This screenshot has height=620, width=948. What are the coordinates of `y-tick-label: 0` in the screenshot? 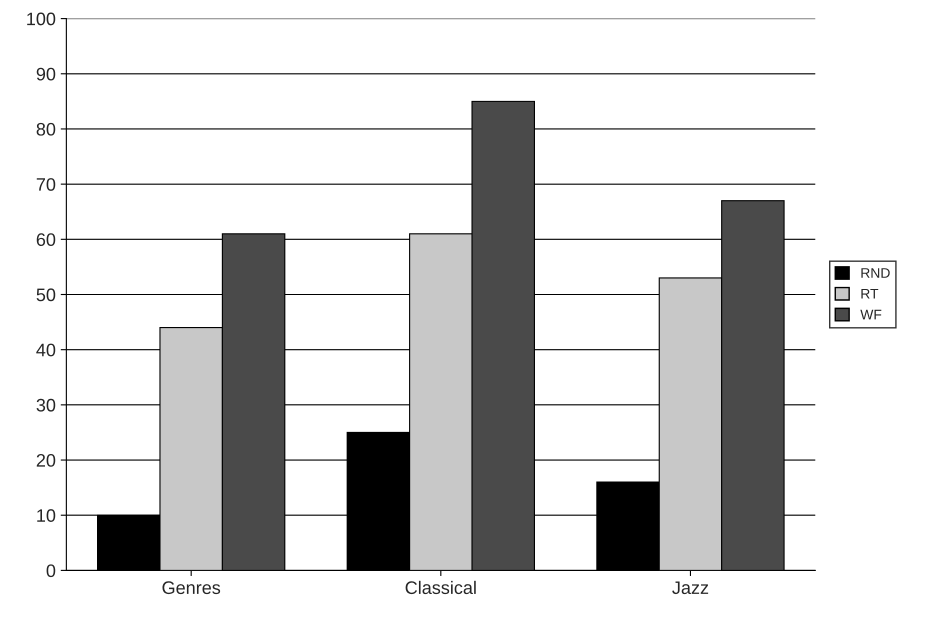 It's located at (51, 571).